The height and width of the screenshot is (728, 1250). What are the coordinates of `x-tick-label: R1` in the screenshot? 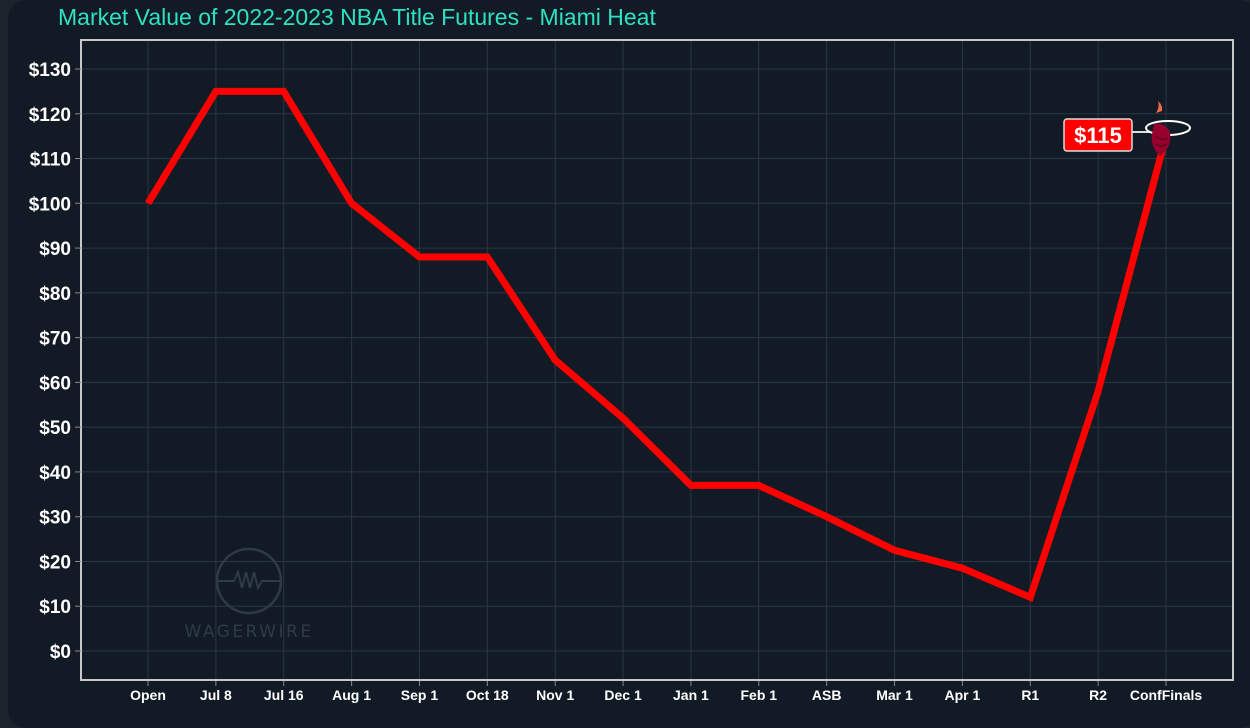 It's located at (1030, 695).